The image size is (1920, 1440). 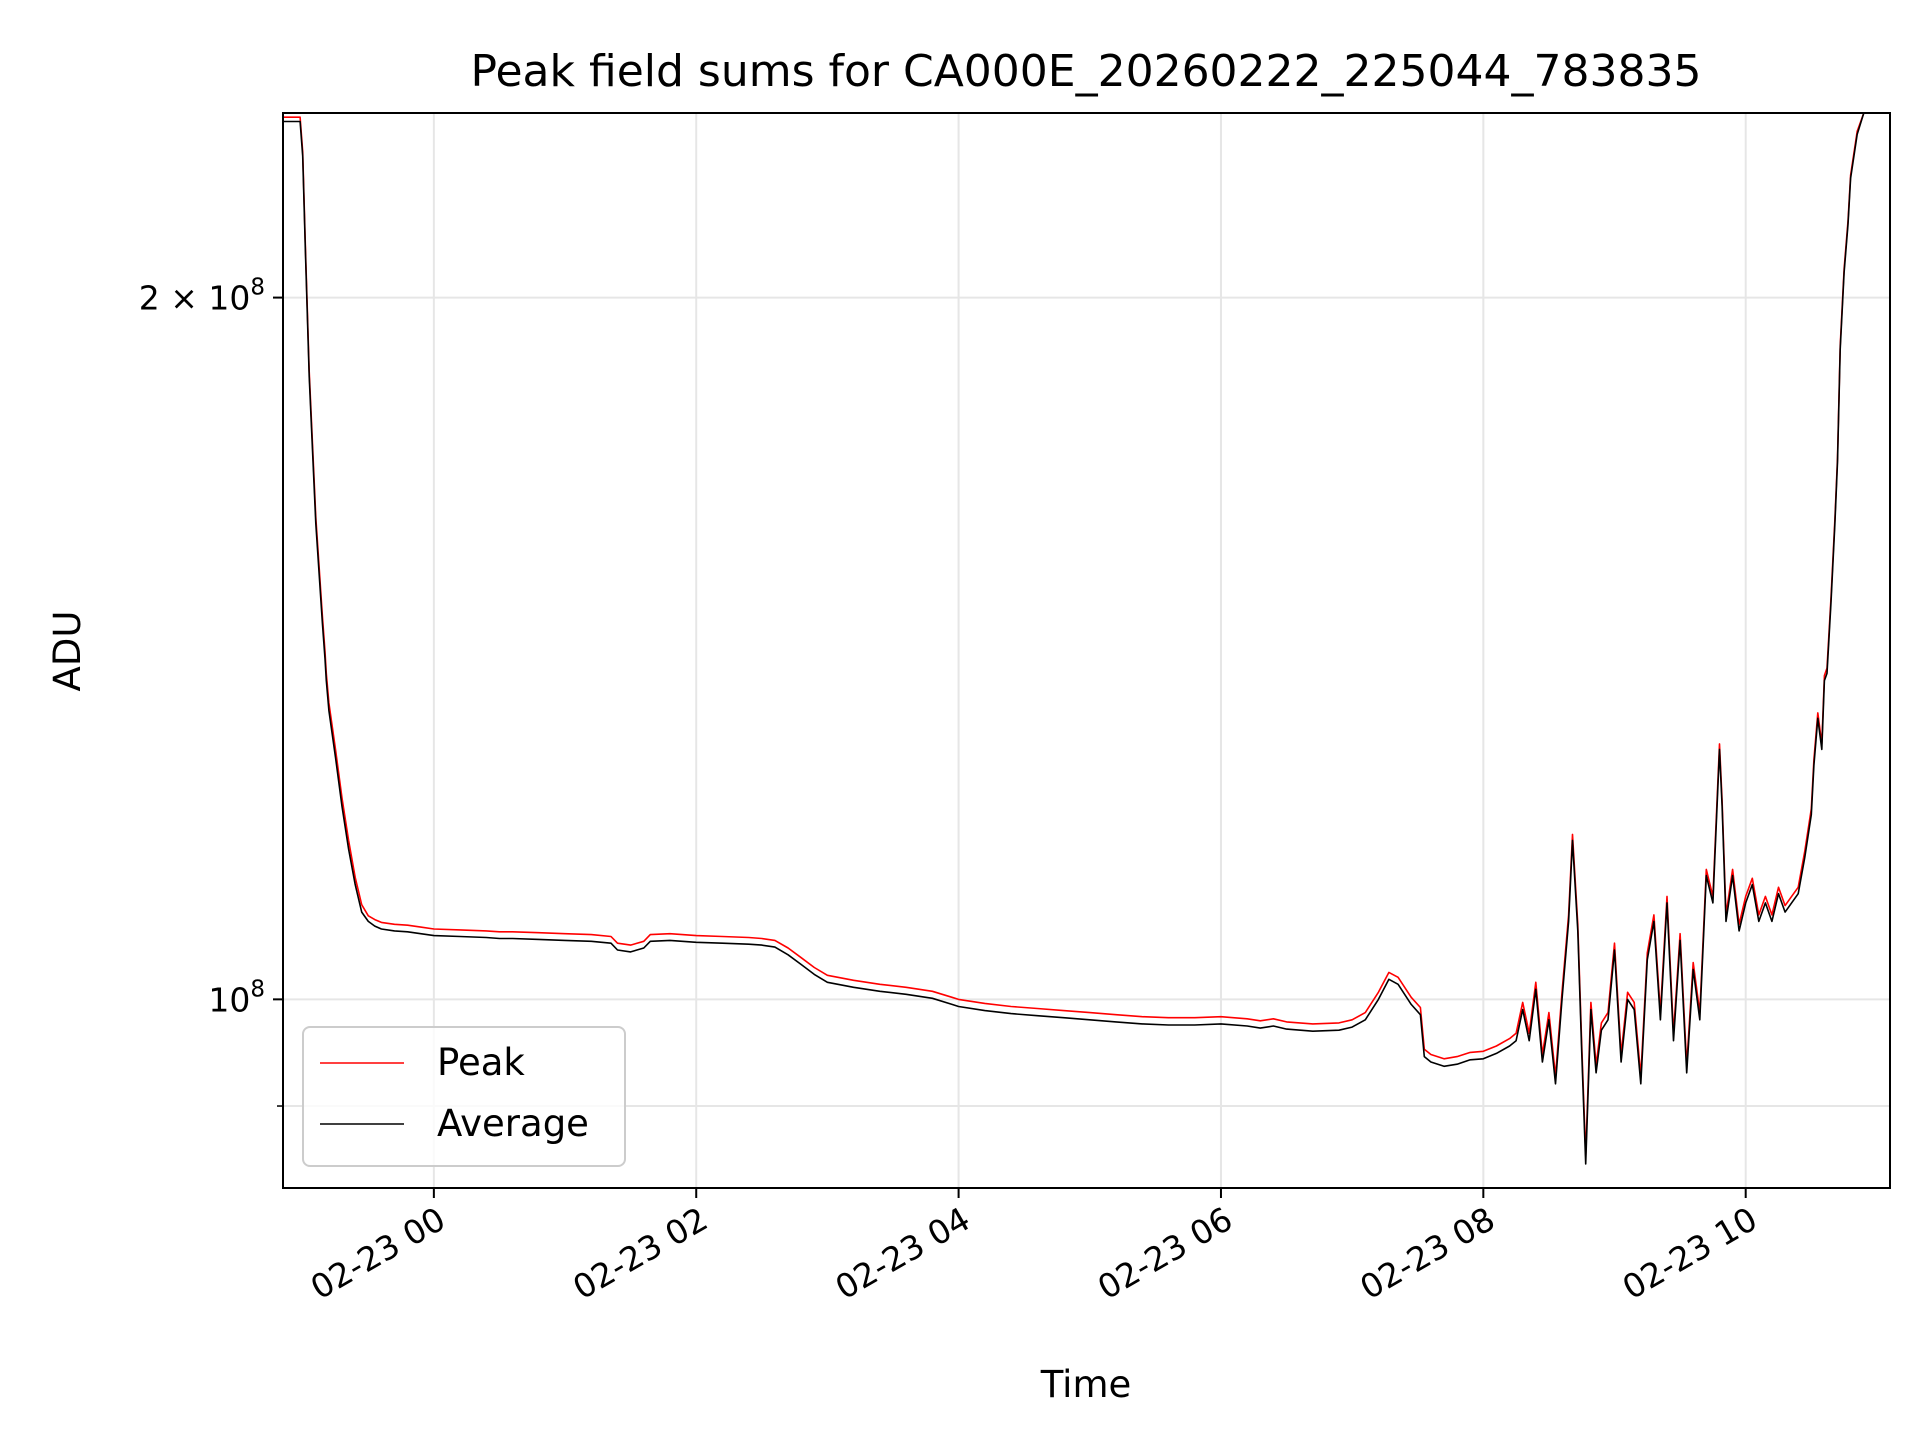 I want to click on y-axis-label: ADU, so click(x=67, y=651).